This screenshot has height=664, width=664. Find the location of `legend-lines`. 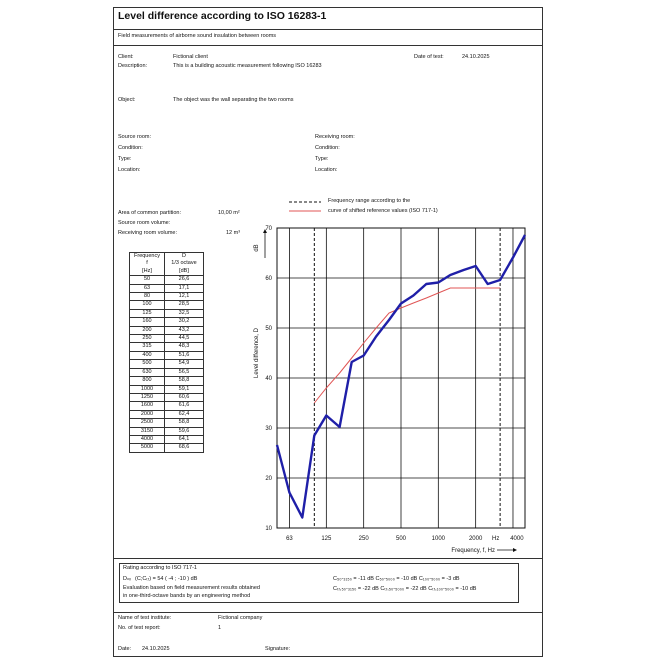

legend-lines is located at coordinates (305, 206).